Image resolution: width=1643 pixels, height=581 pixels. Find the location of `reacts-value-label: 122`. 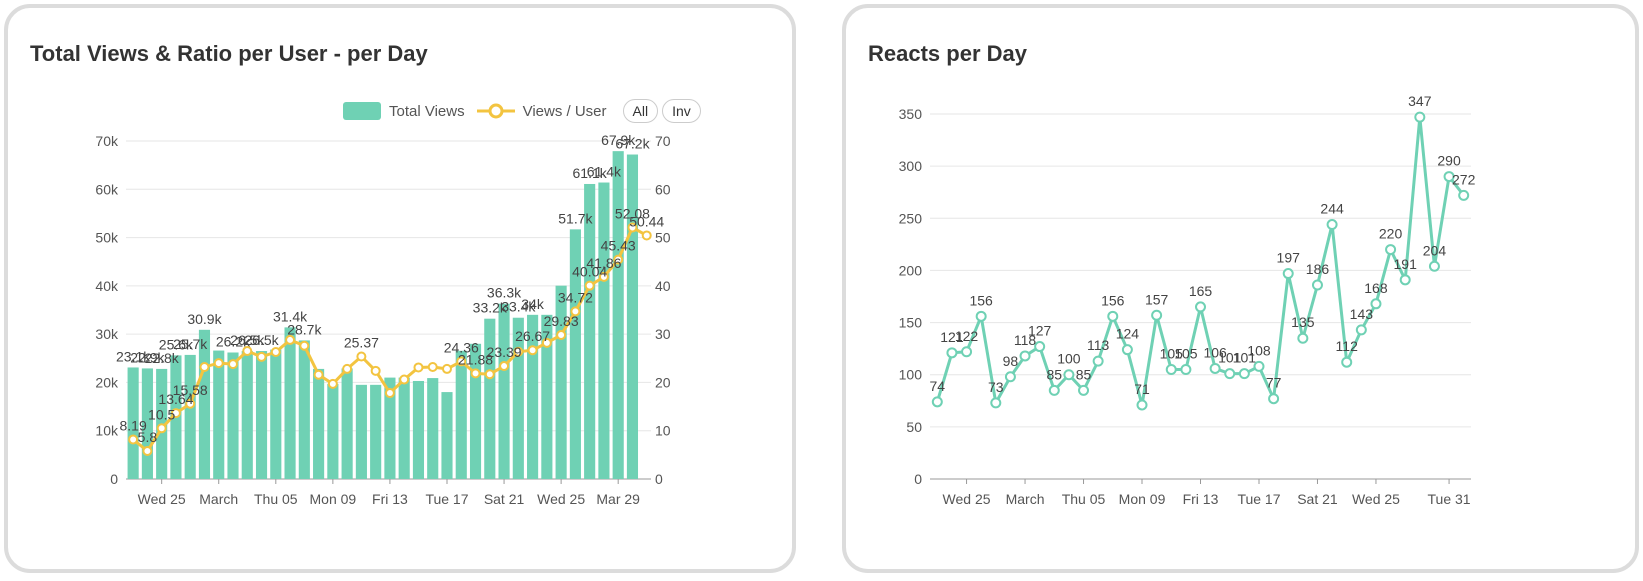

reacts-value-label: 122 is located at coordinates (967, 336).